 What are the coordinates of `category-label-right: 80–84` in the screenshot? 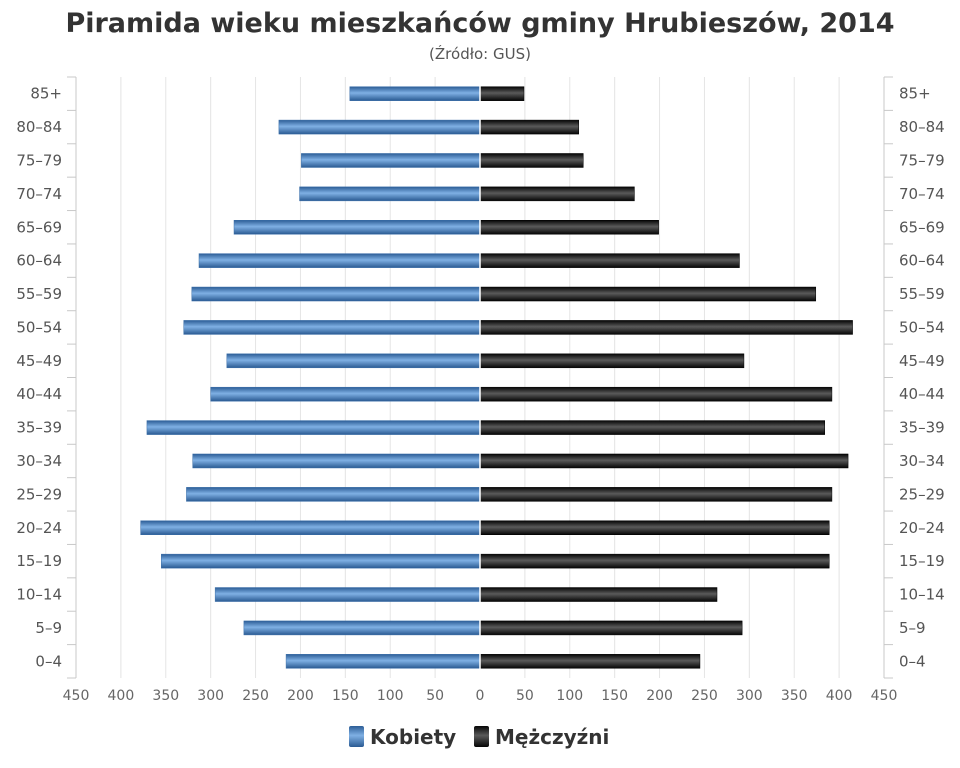 It's located at (922, 127).